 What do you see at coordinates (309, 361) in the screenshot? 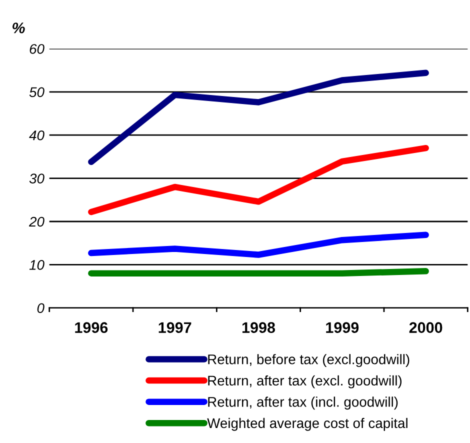
I see `legend-label: Return, before tax (excl.goodwill)` at bounding box center [309, 361].